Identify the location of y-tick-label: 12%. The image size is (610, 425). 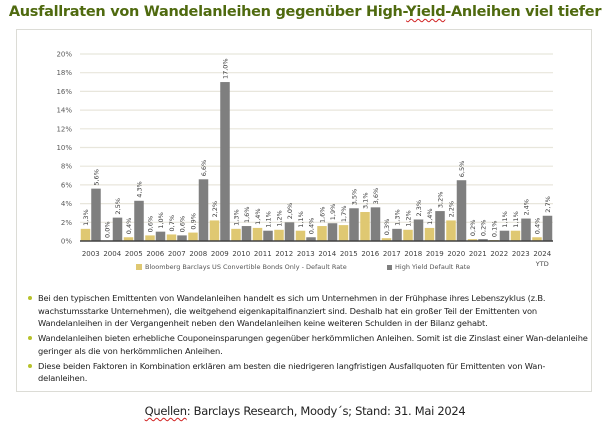
(64, 129).